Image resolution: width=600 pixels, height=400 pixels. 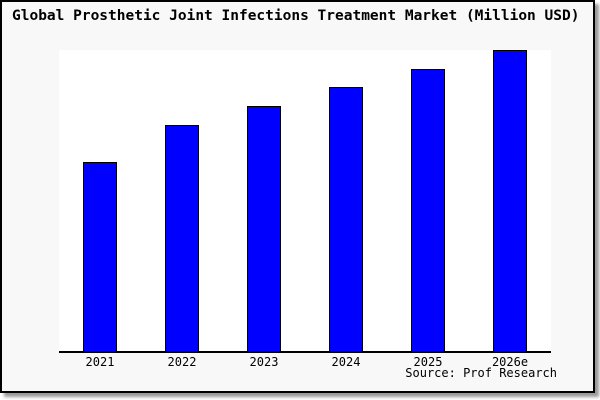 I want to click on x-axis-label-2025: 2025, so click(x=428, y=362).